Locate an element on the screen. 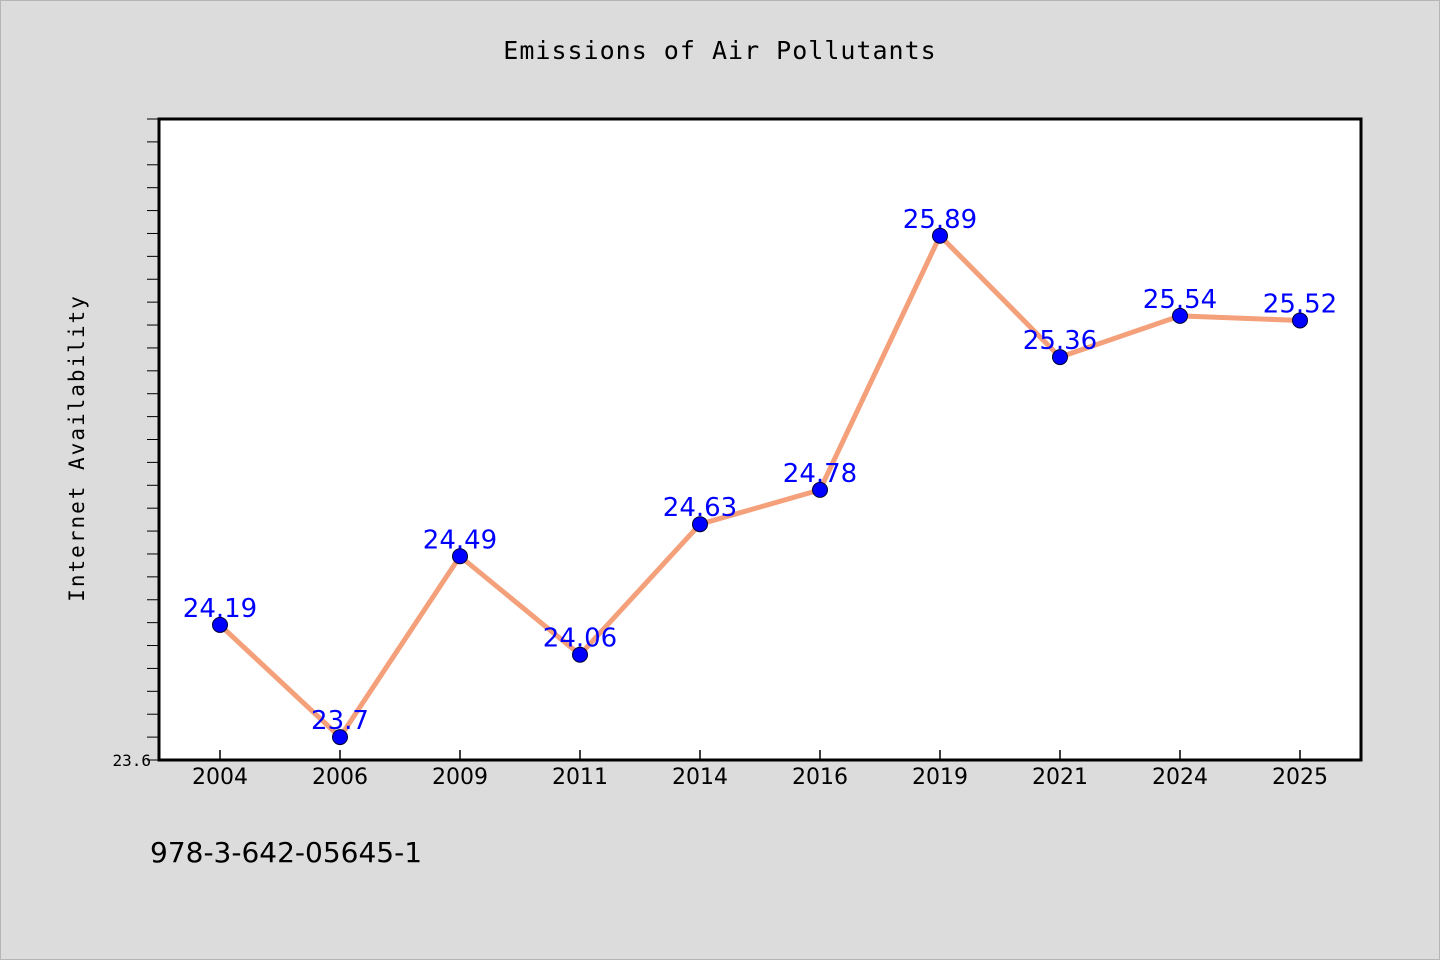  x-tick-label: 2021 is located at coordinates (1060, 777).